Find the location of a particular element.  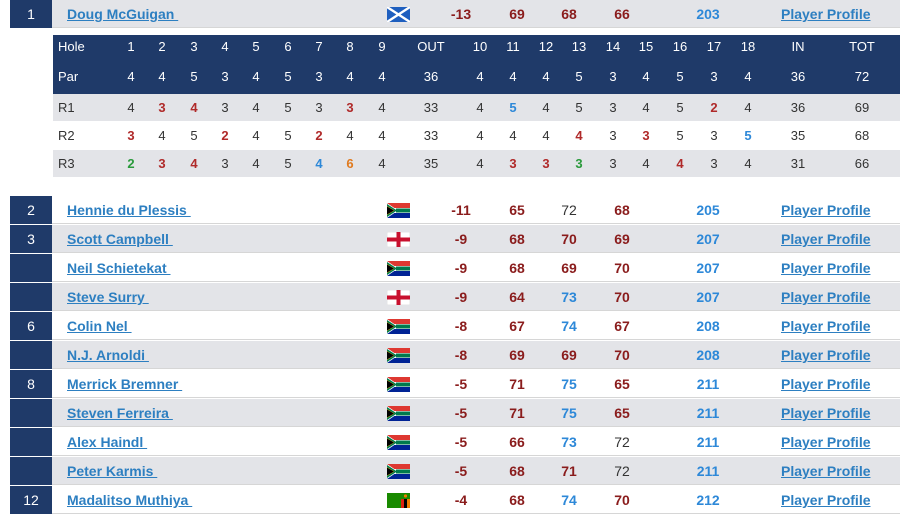

round2-cell: 73 is located at coordinates (569, 297).